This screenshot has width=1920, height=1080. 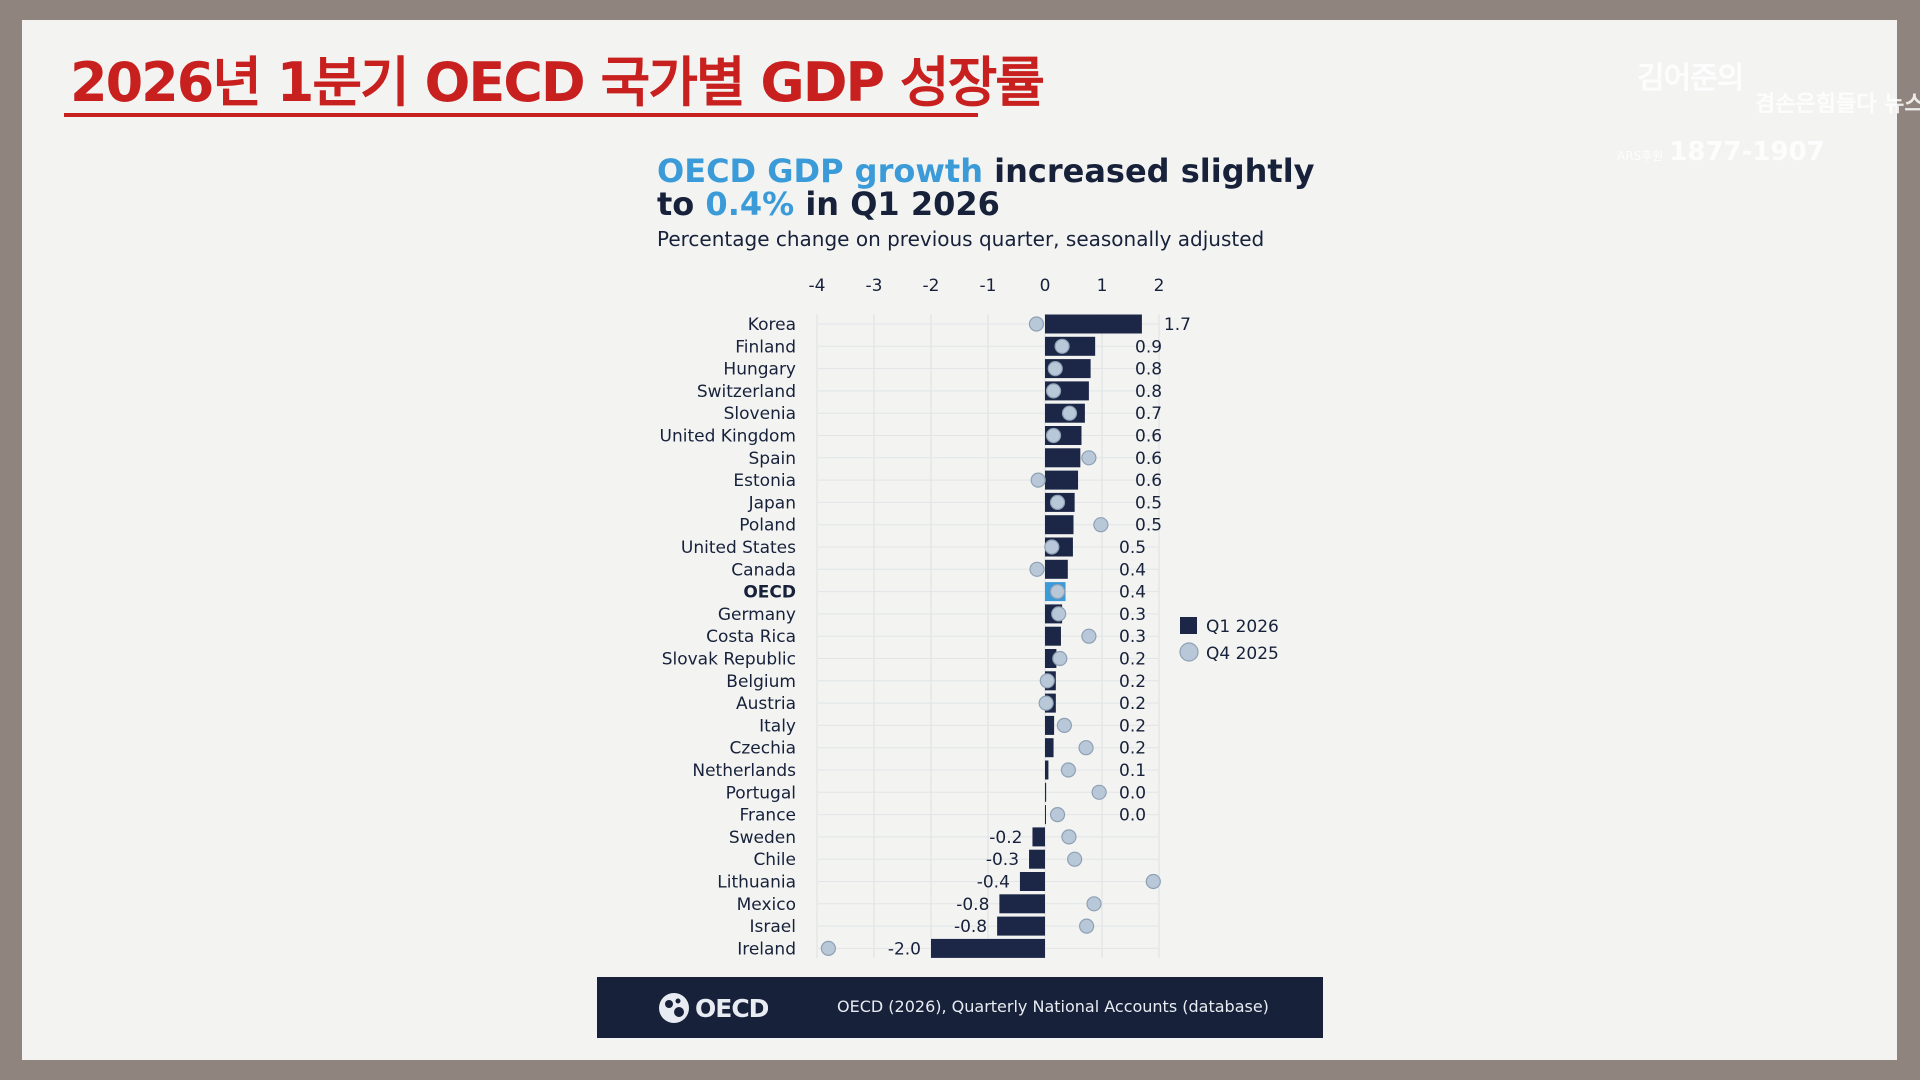 What do you see at coordinates (763, 570) in the screenshot?
I see `category-label: Canada` at bounding box center [763, 570].